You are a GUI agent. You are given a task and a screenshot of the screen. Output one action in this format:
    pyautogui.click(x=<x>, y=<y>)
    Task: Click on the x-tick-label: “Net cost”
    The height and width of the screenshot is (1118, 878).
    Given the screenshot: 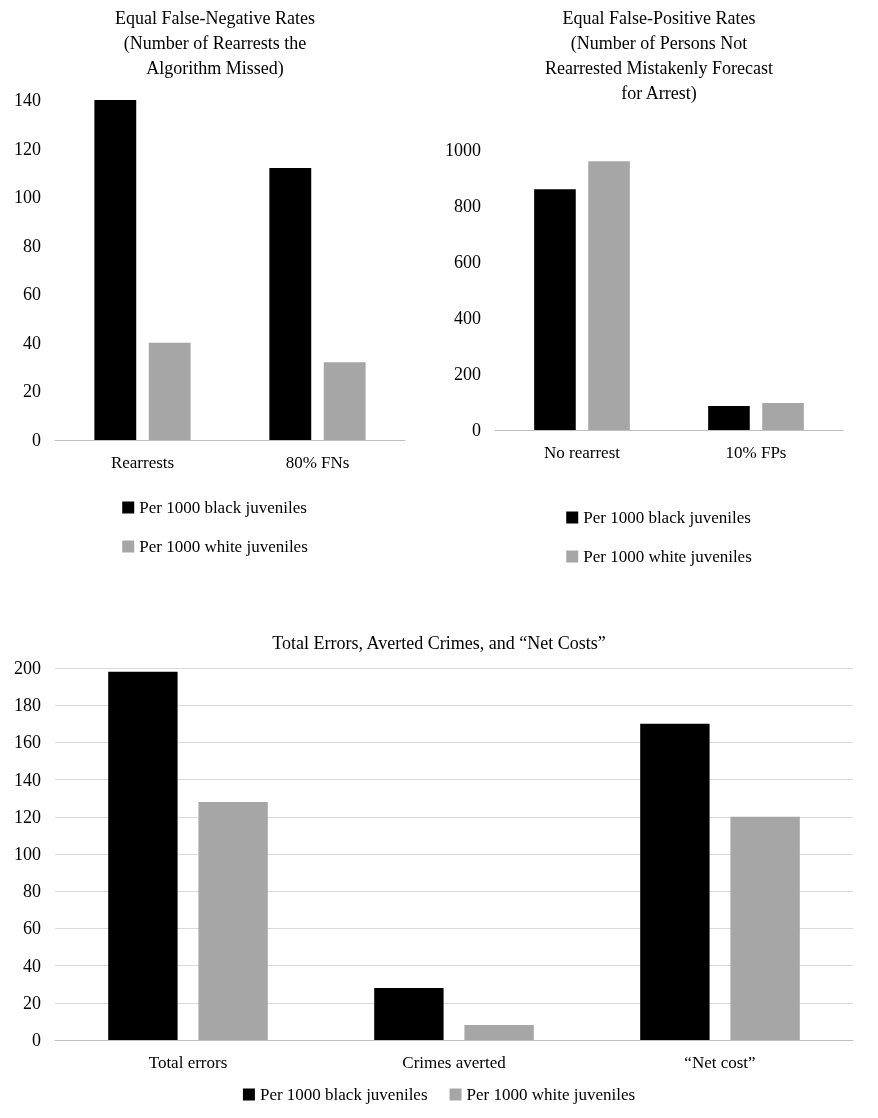 What is the action you would take?
    pyautogui.click(x=720, y=1062)
    